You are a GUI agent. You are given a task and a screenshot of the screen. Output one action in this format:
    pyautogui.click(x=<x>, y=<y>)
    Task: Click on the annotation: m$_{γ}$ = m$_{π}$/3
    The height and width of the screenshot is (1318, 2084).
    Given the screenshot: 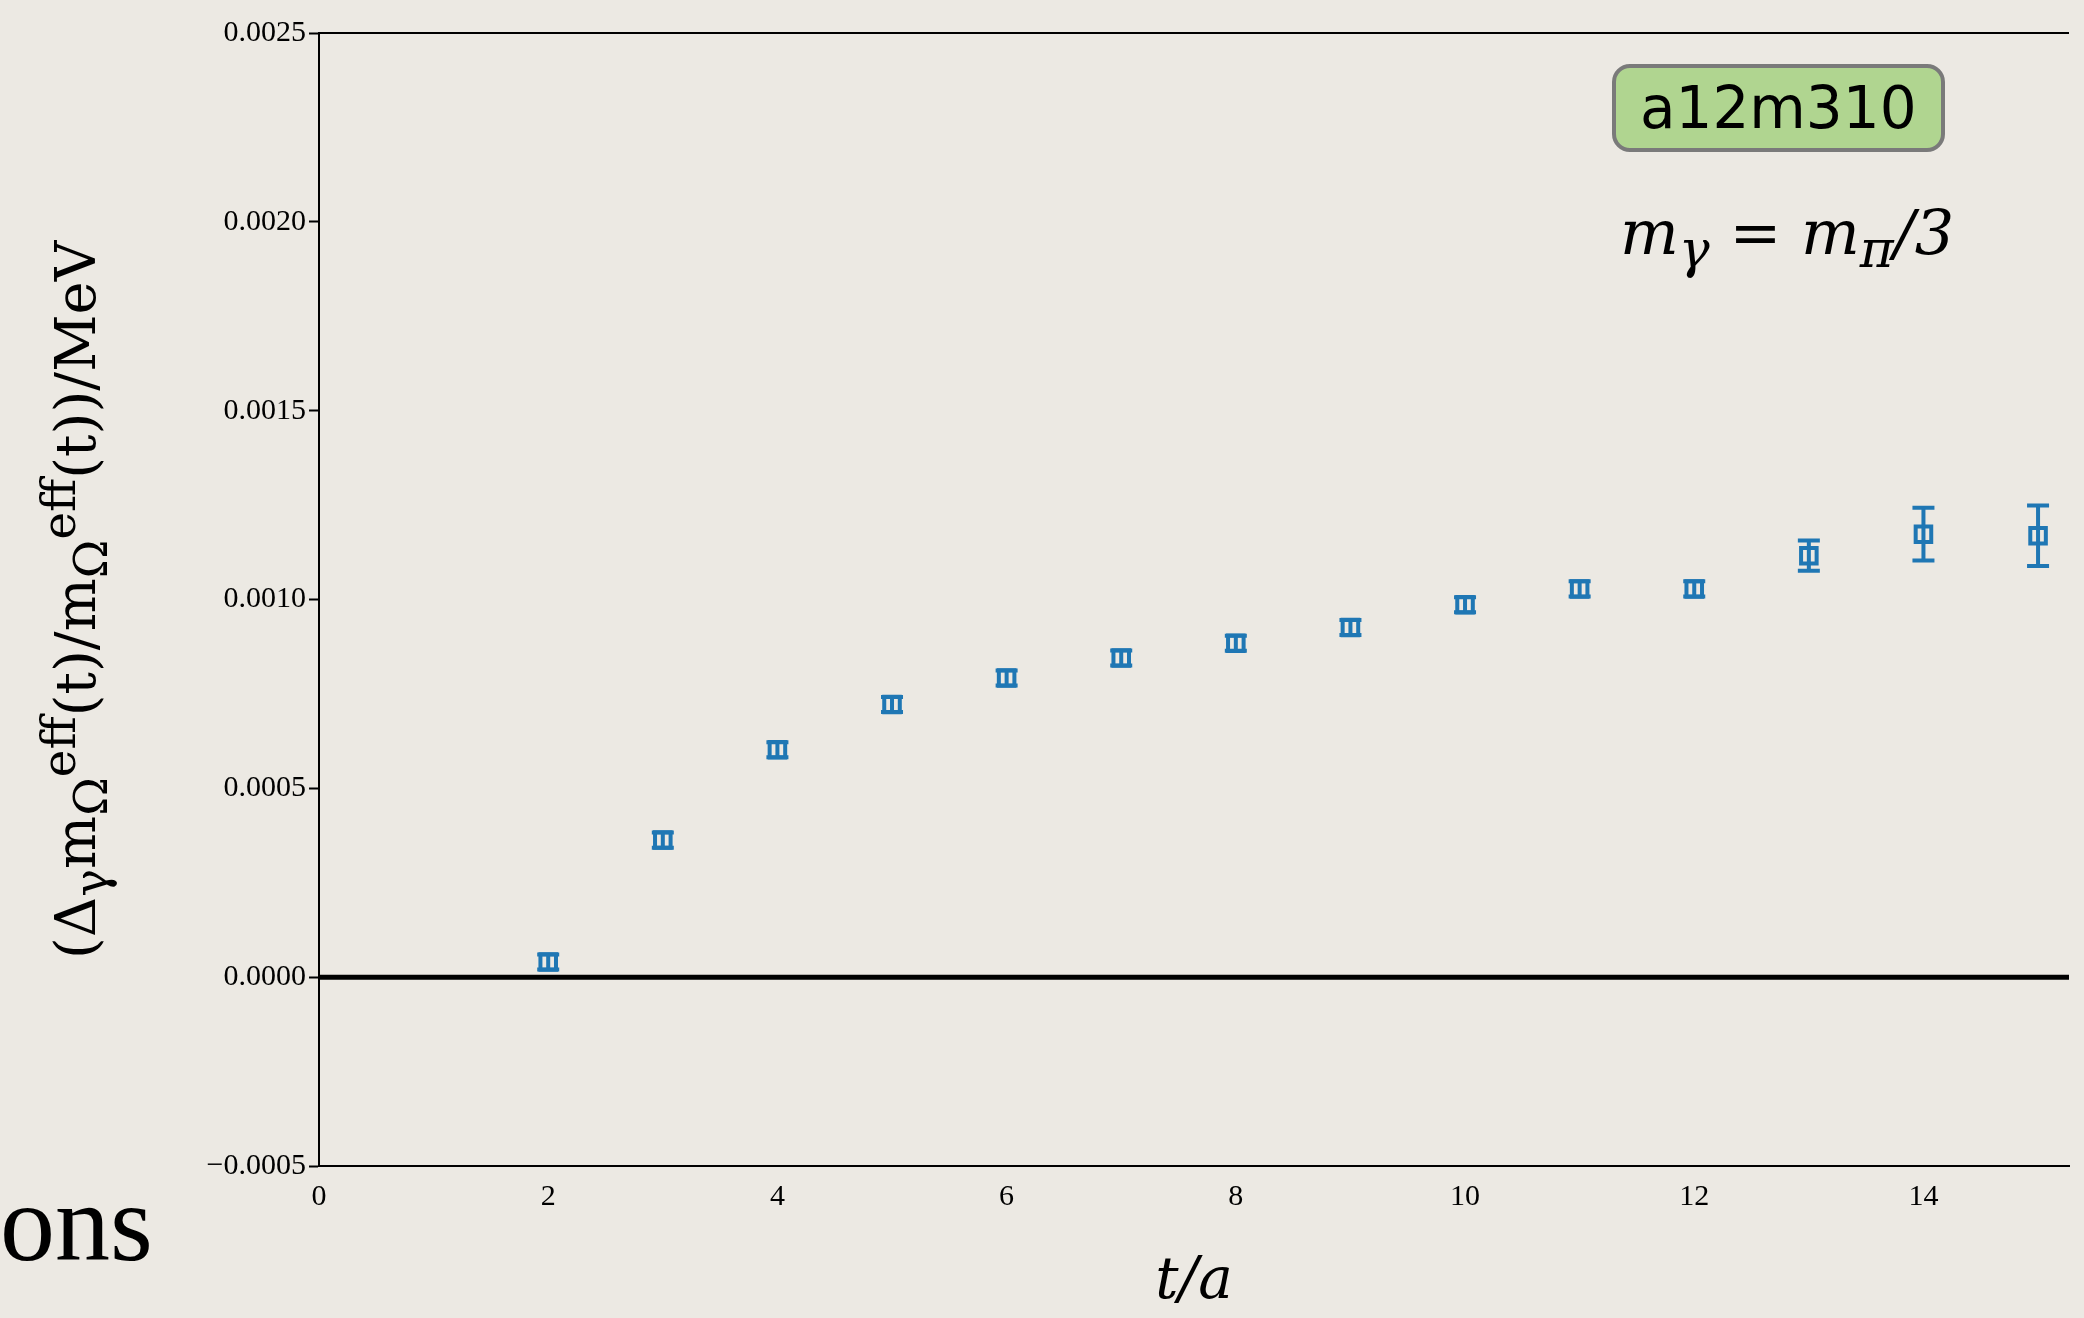 What is the action you would take?
    pyautogui.click(x=1787, y=238)
    